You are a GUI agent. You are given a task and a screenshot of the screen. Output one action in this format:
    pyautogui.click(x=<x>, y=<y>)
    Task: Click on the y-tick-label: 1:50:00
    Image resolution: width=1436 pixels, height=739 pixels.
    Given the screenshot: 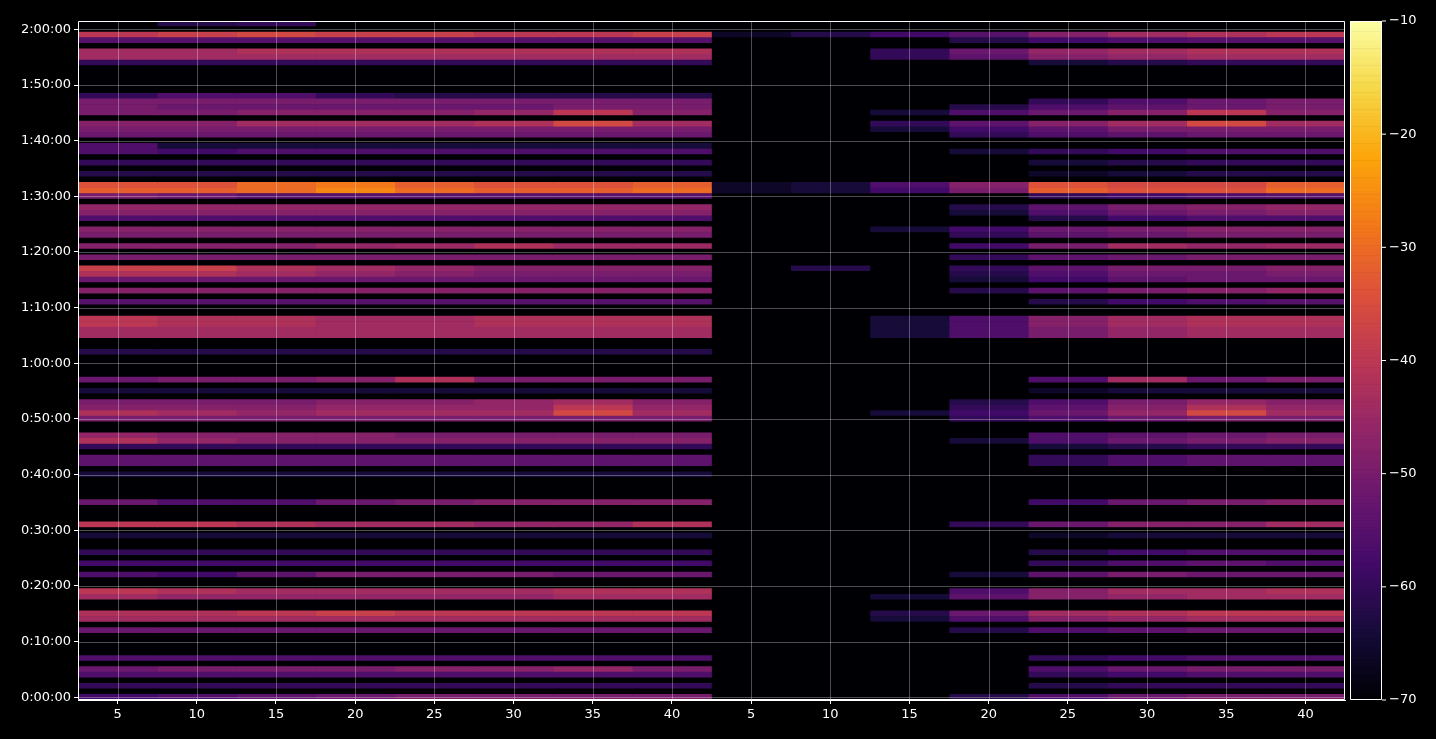 What is the action you would take?
    pyautogui.click(x=45, y=84)
    